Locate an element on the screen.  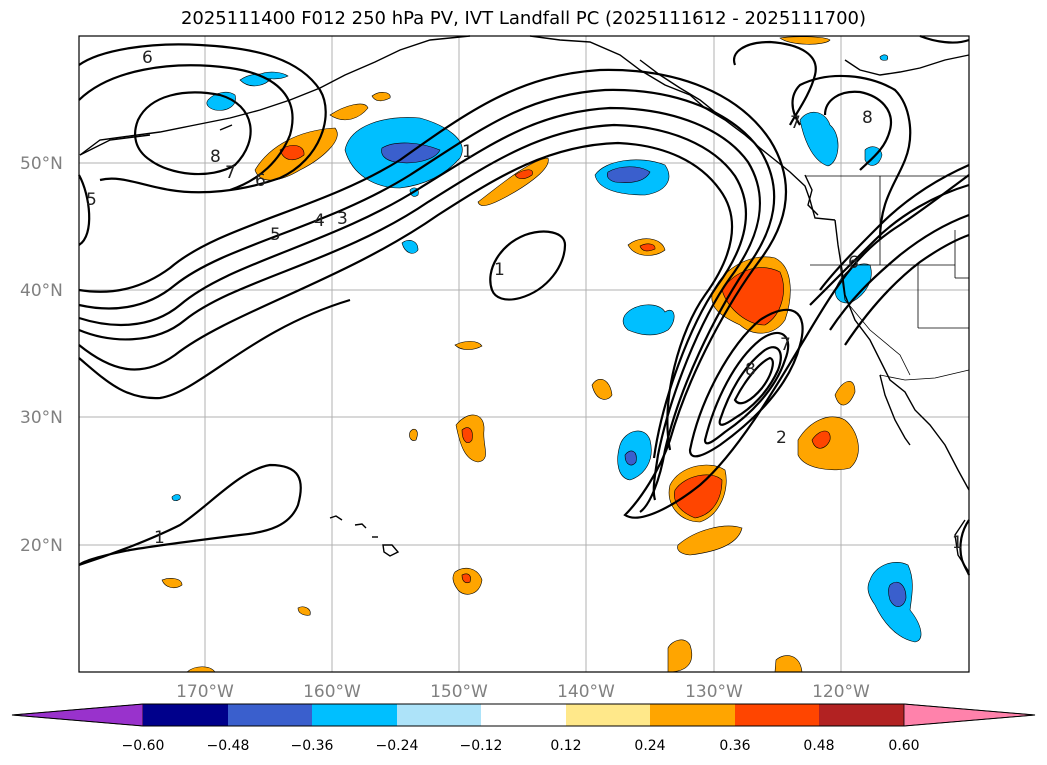
colorbar-tick: 0.24 is located at coordinates (649, 746).